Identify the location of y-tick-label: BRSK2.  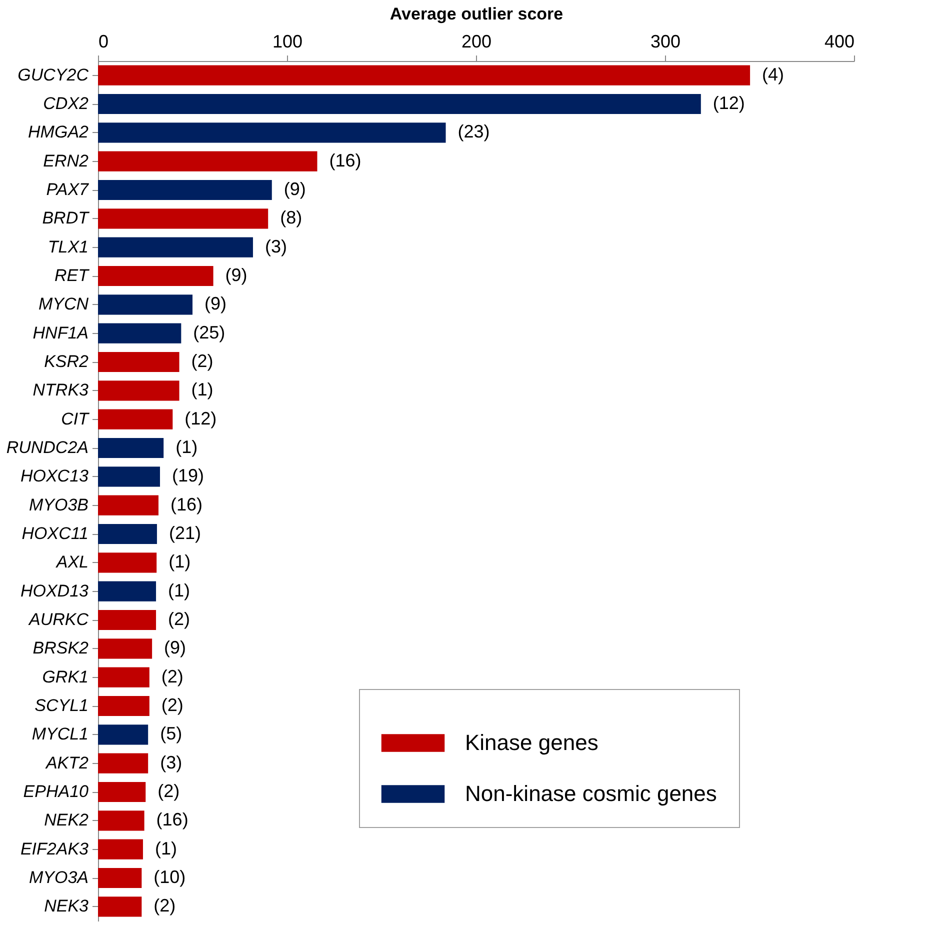
(61, 648).